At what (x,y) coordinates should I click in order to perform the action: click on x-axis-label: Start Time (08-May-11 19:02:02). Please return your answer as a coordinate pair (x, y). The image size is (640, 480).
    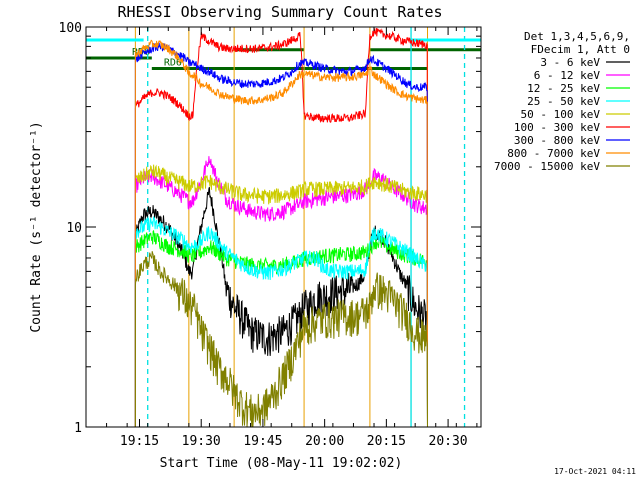
    Looking at the image, I should click on (281, 463).